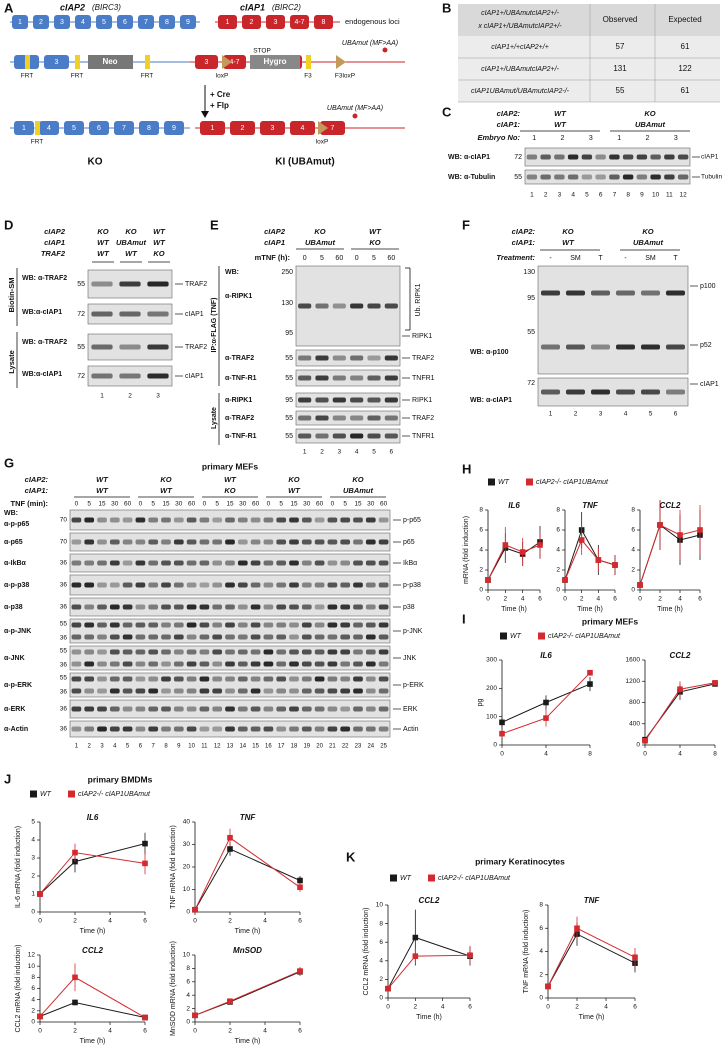  I want to click on y-tick-label: 10, so click(187, 889).